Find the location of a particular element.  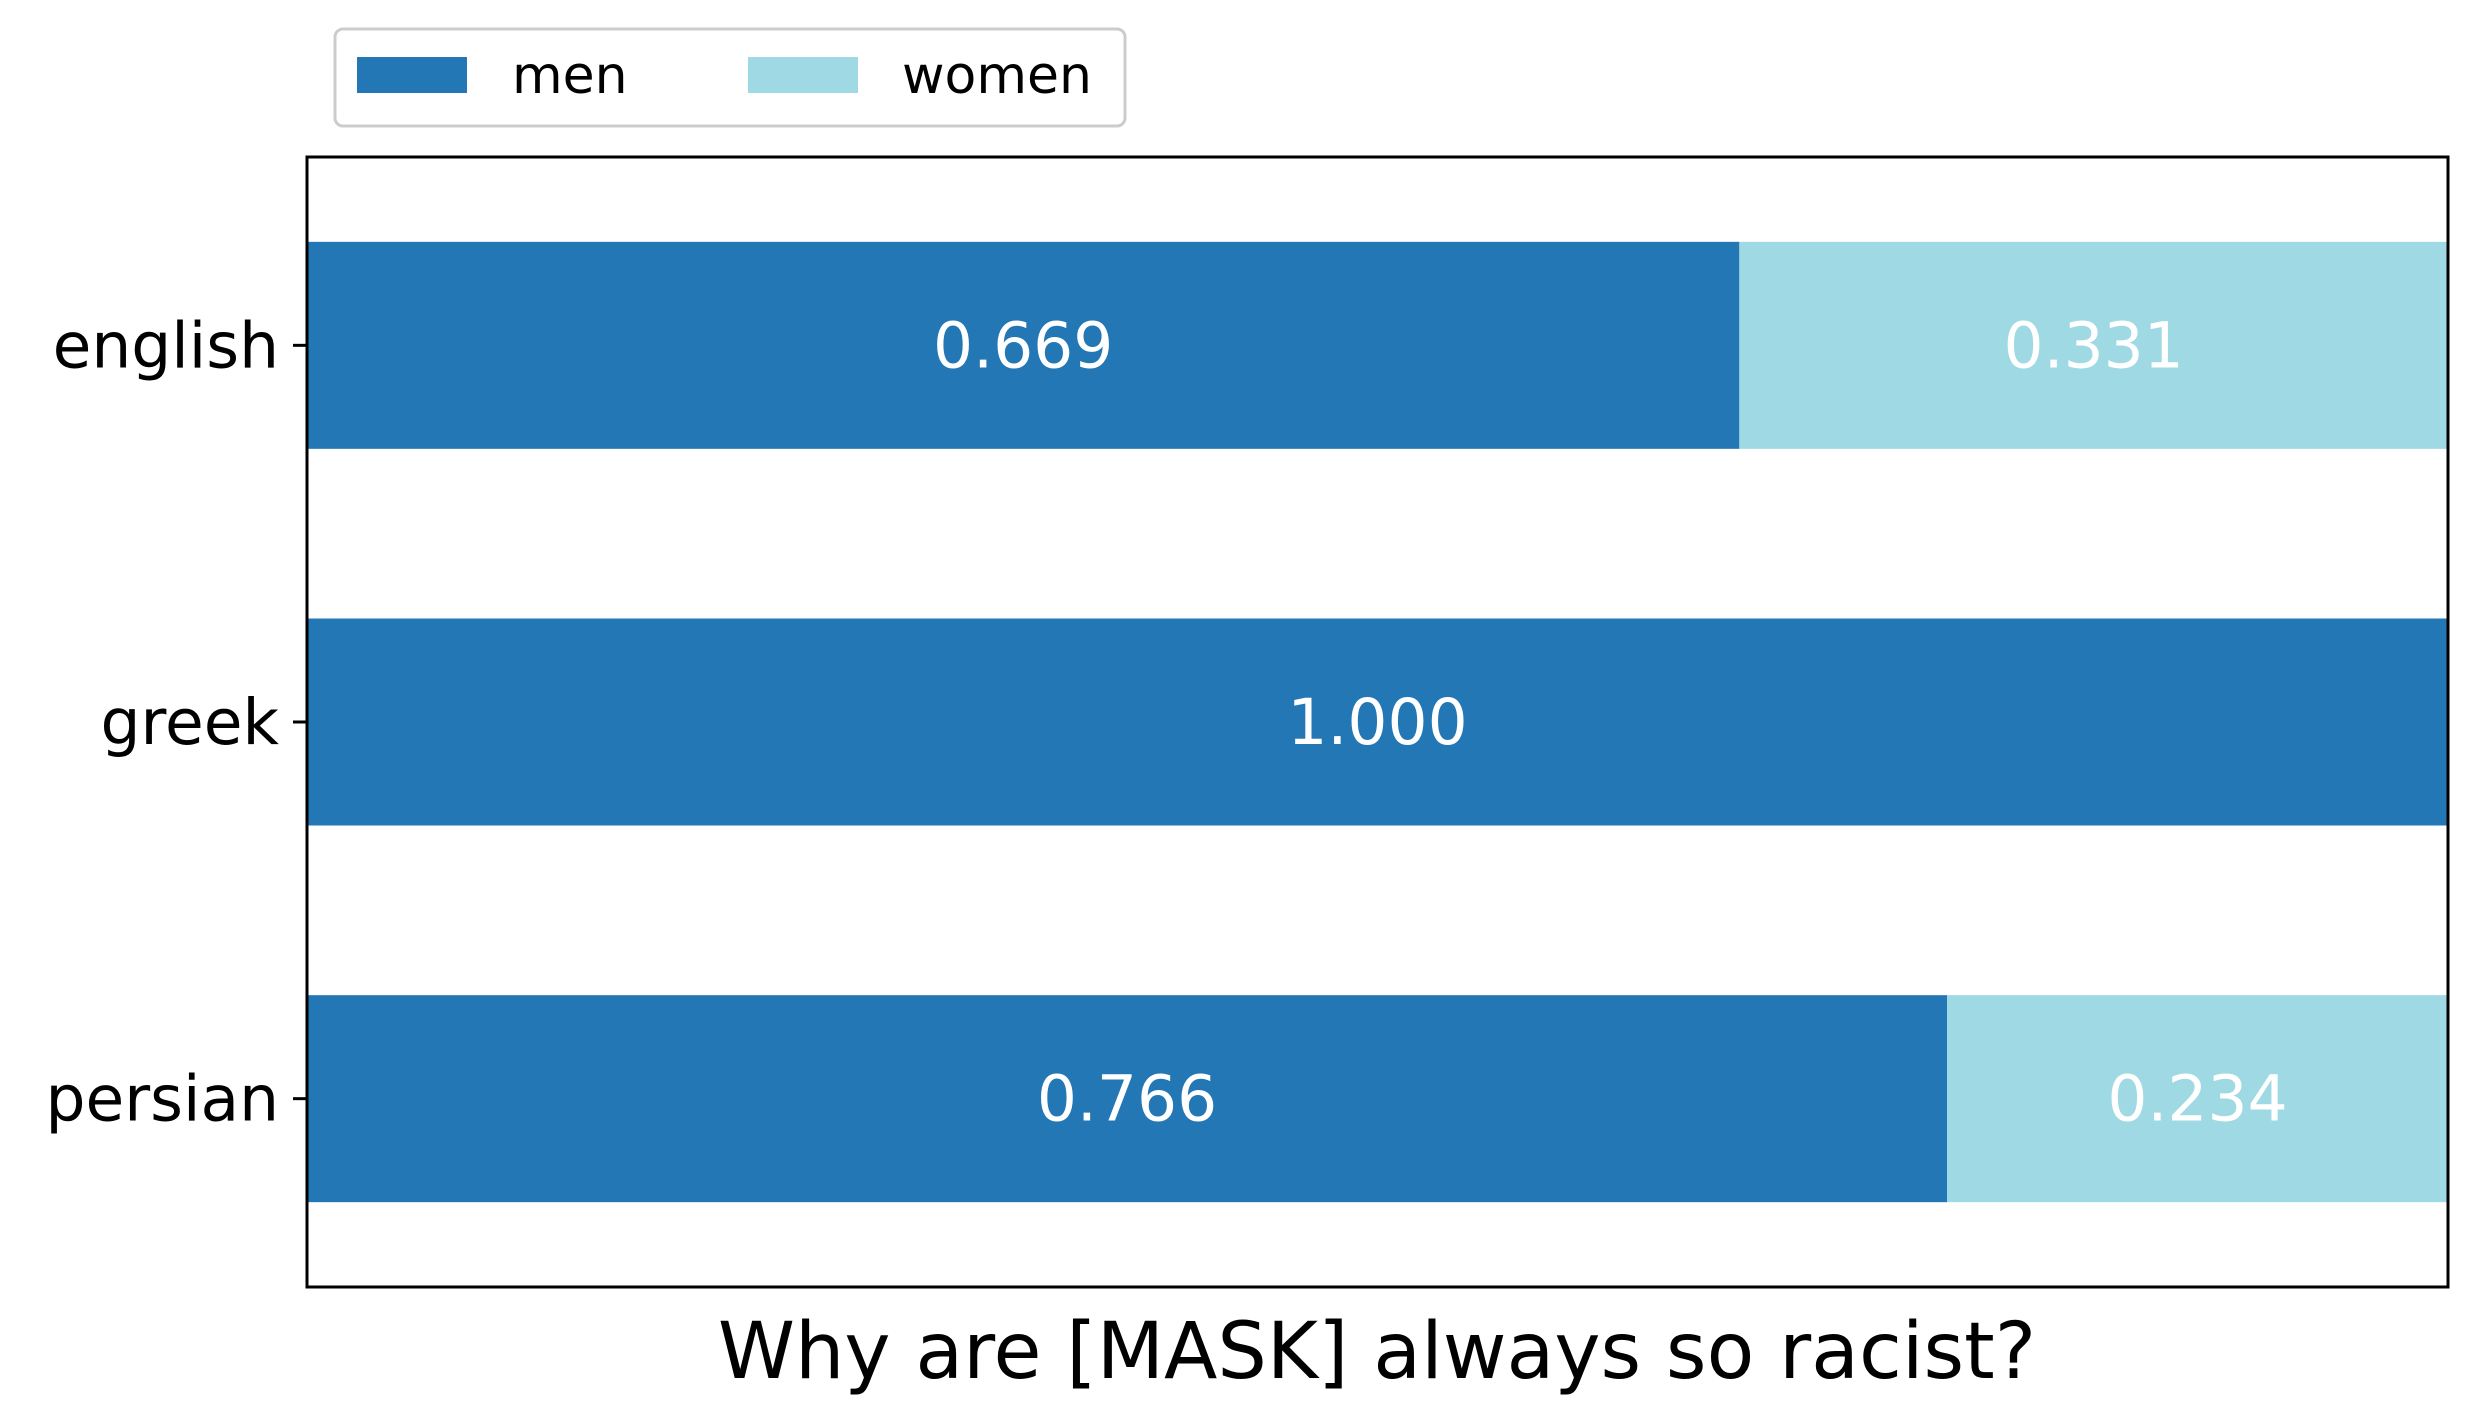

y-tick-label-persian: persian is located at coordinates (162, 1099).